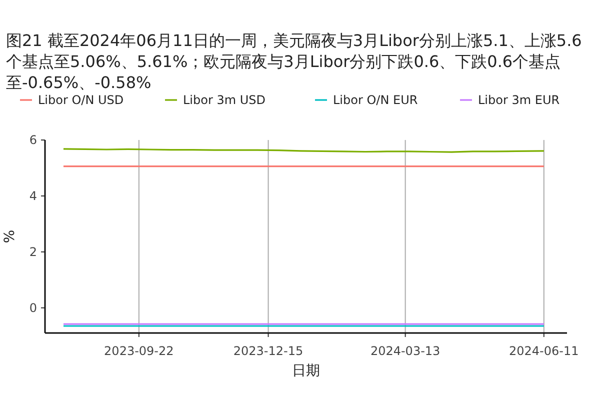 Image resolution: width=600 pixels, height=400 pixels. Describe the element at coordinates (33, 251) in the screenshot. I see `y-tick-label: 2` at that location.